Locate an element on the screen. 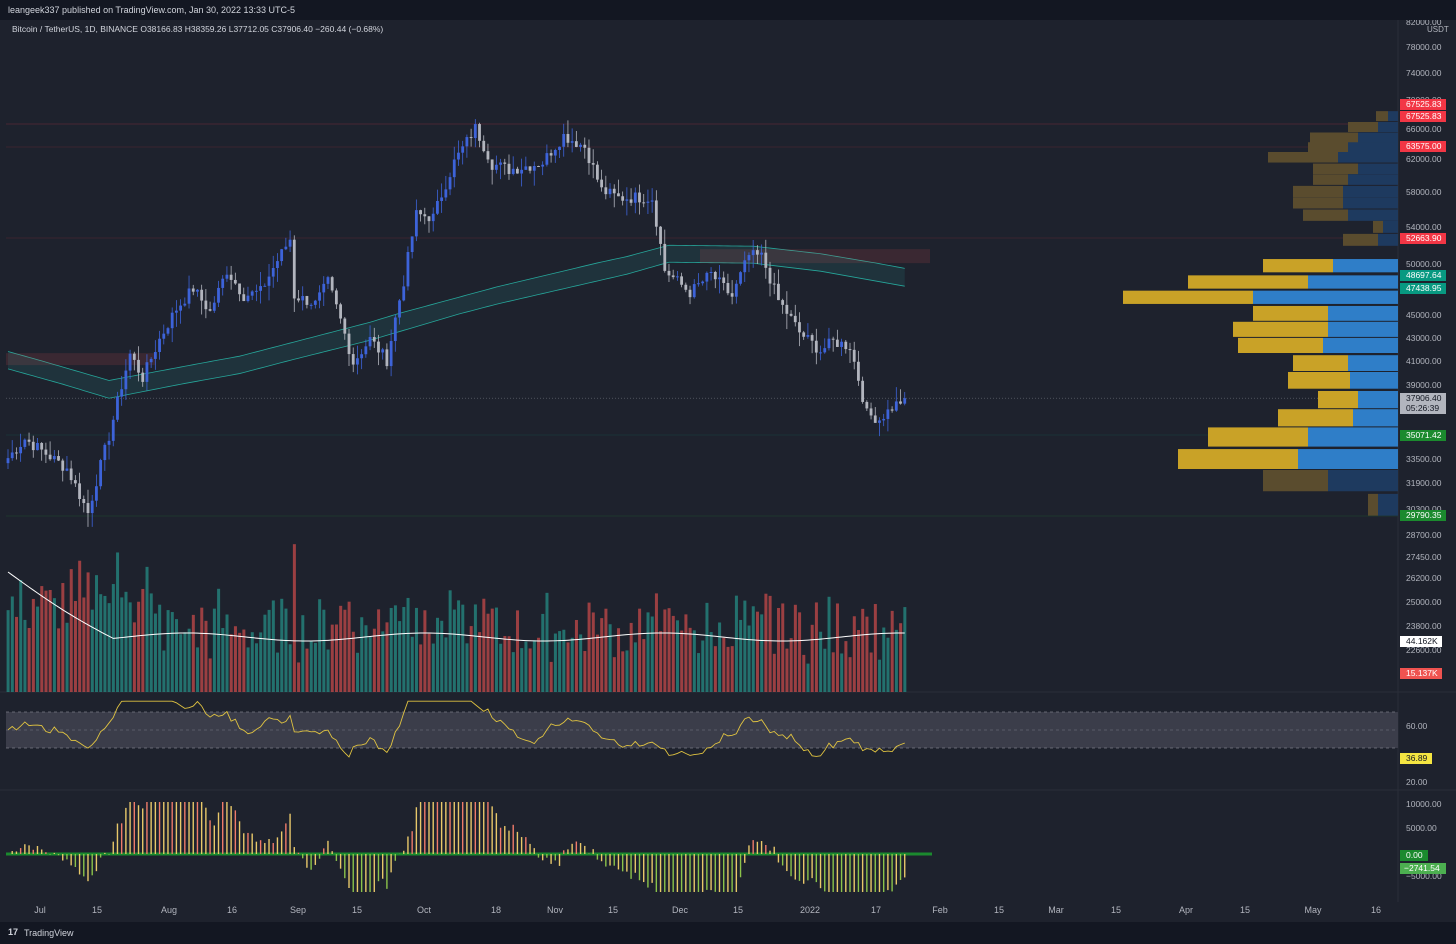 The image size is (1456, 944). rsi-axis-label: 20.00 is located at coordinates (1417, 782).